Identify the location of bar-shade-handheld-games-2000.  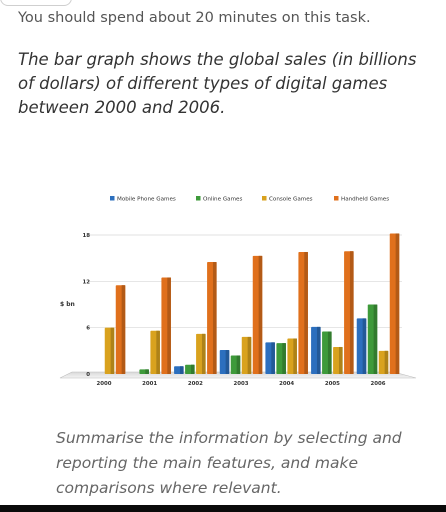
(123, 329).